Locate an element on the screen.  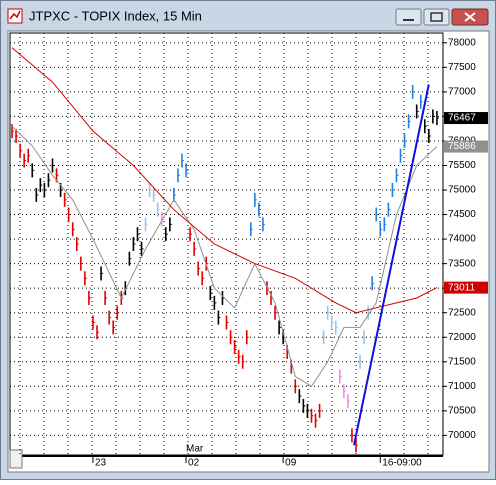
y-tick-label: 73500 is located at coordinates (462, 263).